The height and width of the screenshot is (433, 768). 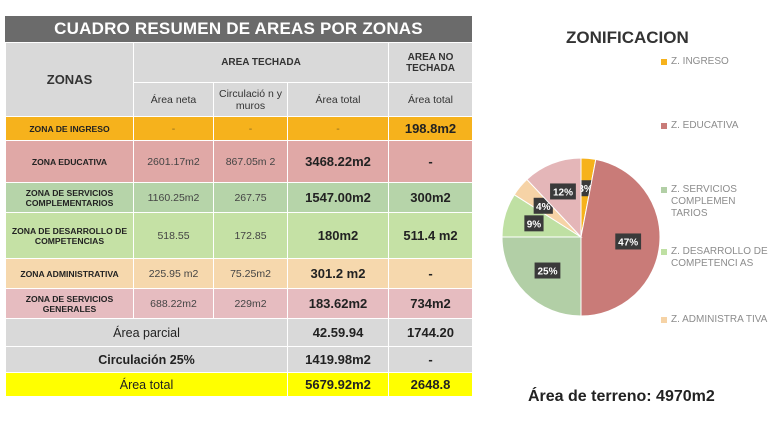 I want to click on summary-label: Circulación 25%, so click(x=146, y=359).